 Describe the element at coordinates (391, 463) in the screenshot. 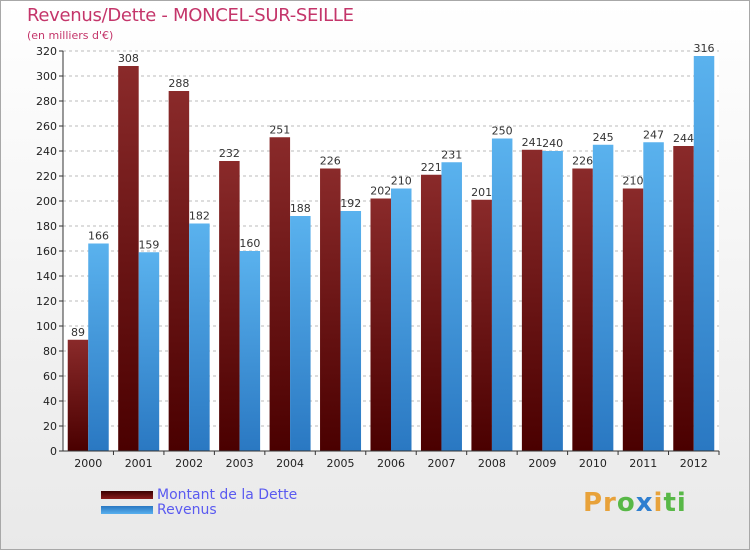

I see `x-tick-label-2006: 2006` at that location.